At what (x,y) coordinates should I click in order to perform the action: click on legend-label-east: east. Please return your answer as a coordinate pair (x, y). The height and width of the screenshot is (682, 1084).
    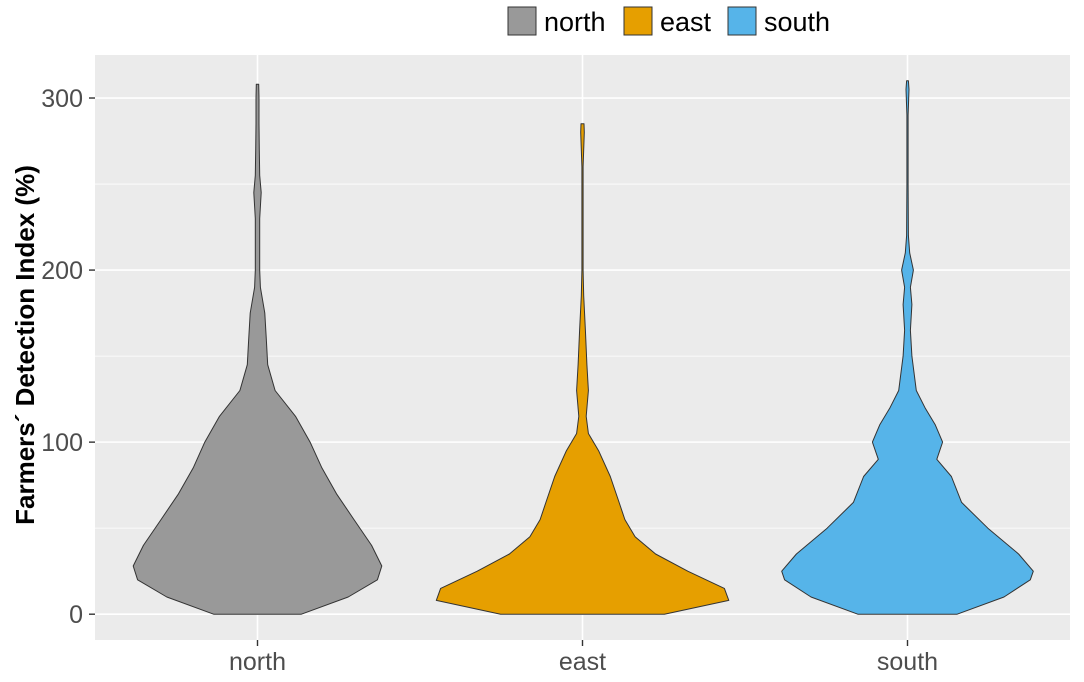
    Looking at the image, I should click on (686, 22).